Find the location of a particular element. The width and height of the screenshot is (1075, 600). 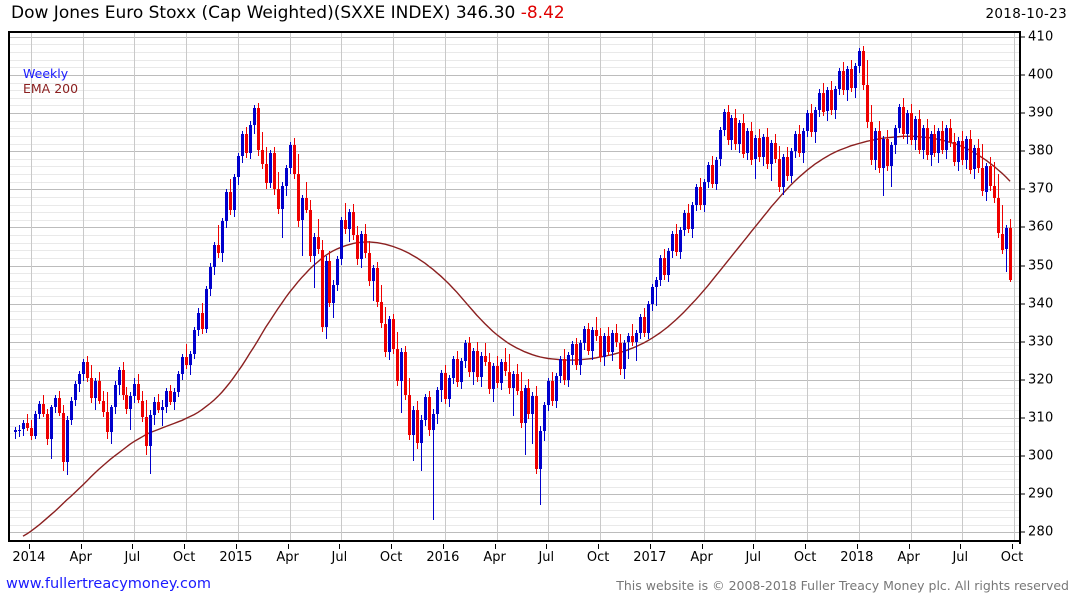

quote-date: 2018-10-23 is located at coordinates (1026, 14).